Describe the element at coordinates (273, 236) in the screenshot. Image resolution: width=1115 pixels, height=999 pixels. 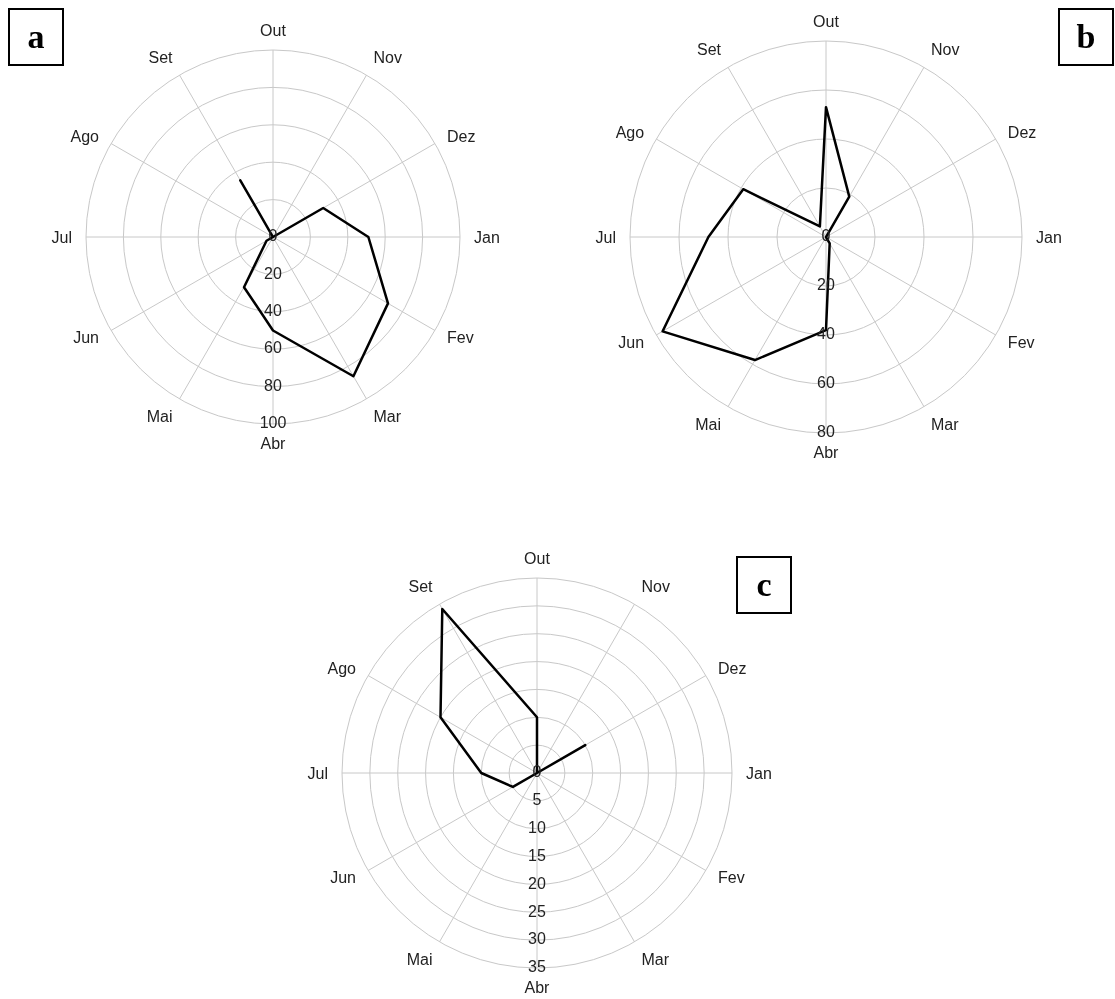
I see `y-tick-label: 0` at that location.